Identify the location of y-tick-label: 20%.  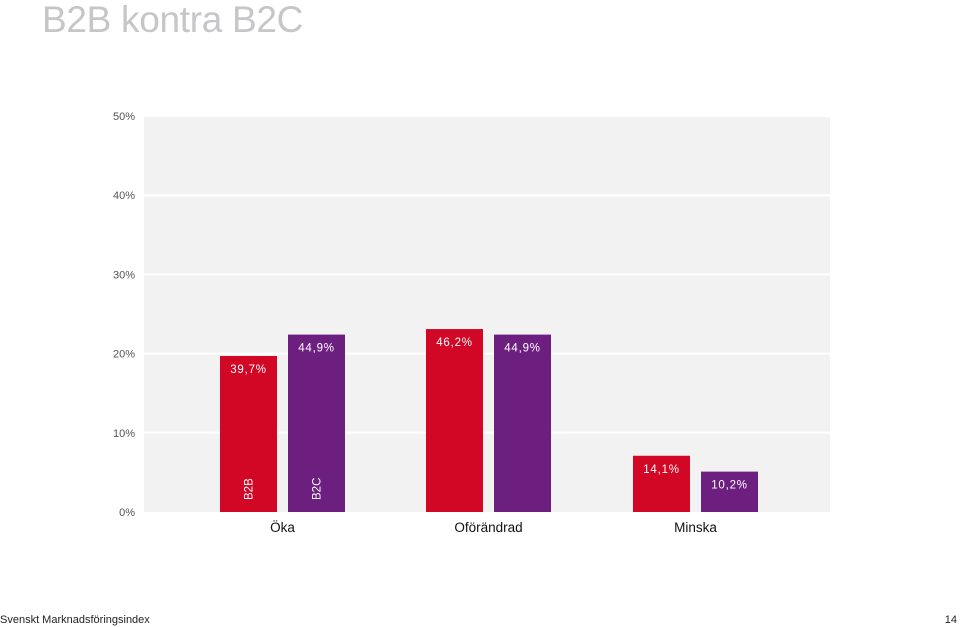
(124, 355).